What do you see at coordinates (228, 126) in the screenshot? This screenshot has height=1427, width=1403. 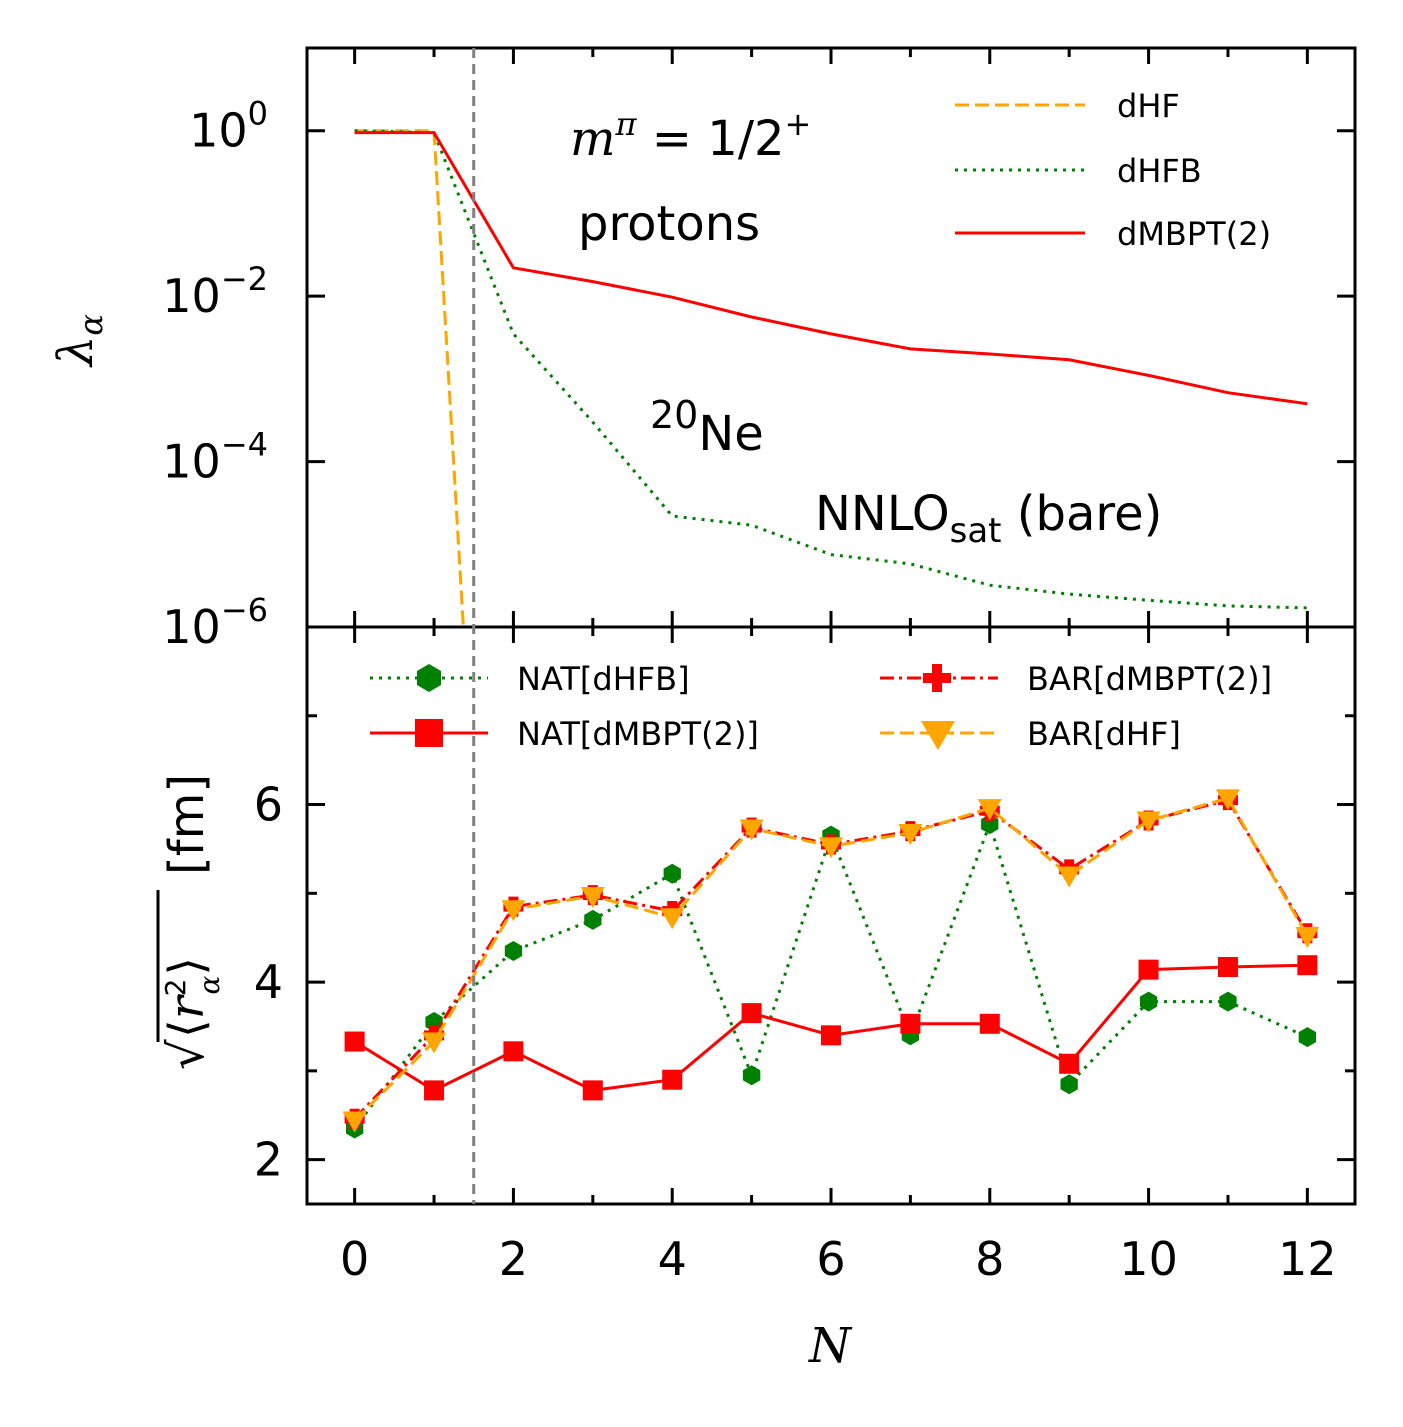 I see `top-y-tick-label: 10⁰` at bounding box center [228, 126].